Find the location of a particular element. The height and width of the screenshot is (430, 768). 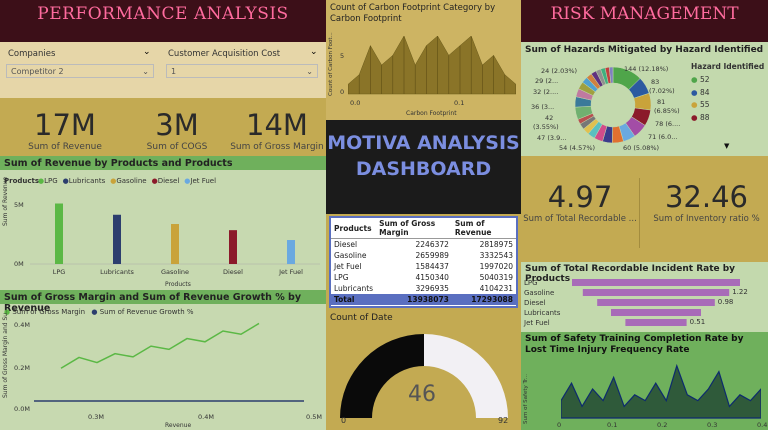

legend-title: Hazard Identified is located at coordinates (728, 66).